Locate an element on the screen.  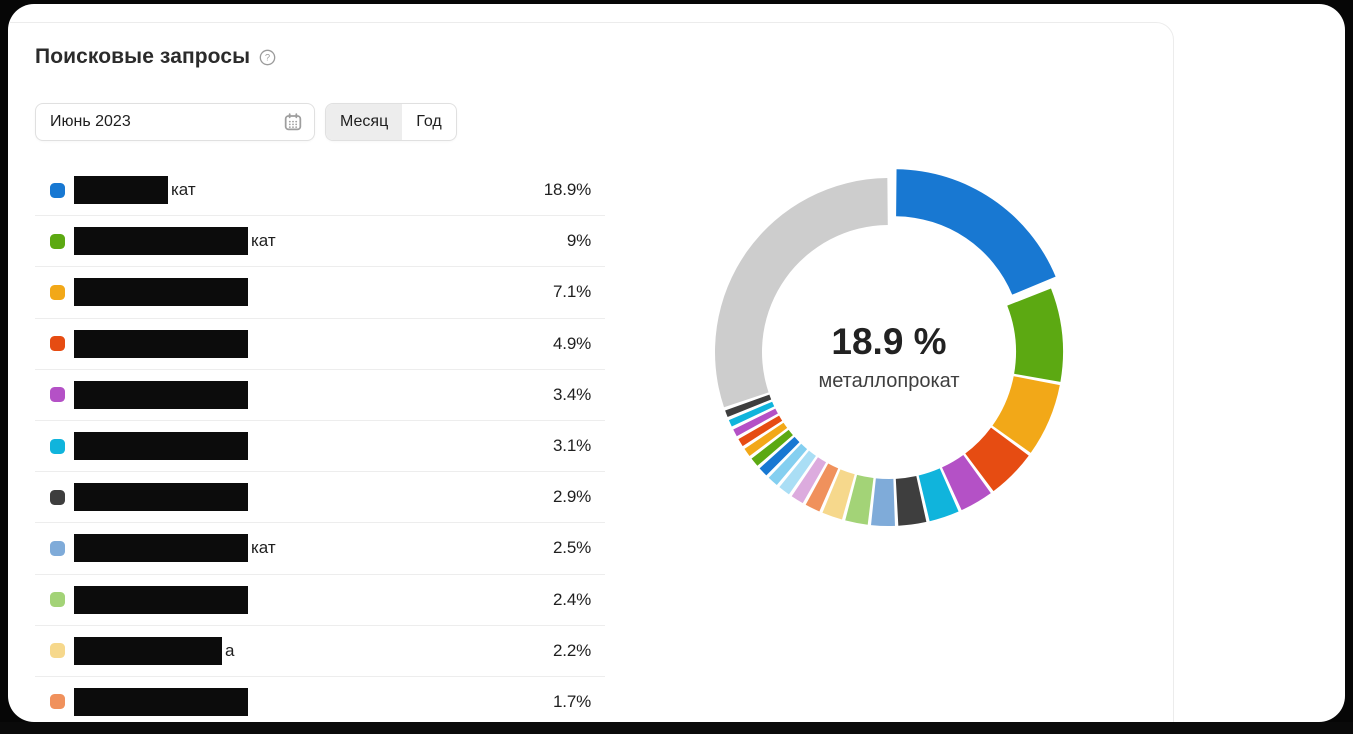
help-icon: ? is located at coordinates (267, 57).